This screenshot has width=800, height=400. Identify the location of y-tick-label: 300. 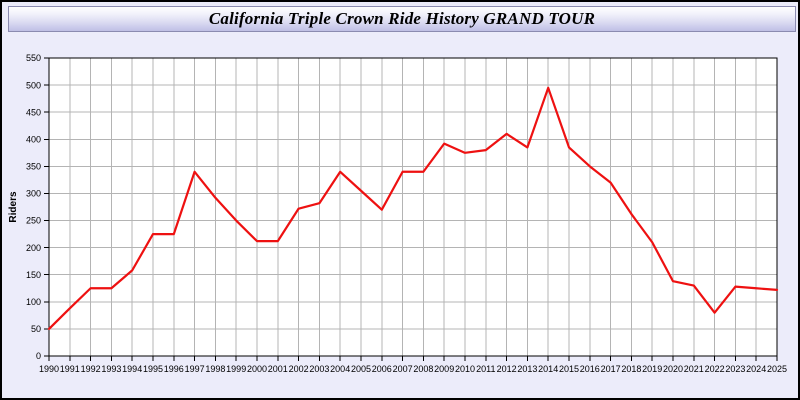
(33, 194).